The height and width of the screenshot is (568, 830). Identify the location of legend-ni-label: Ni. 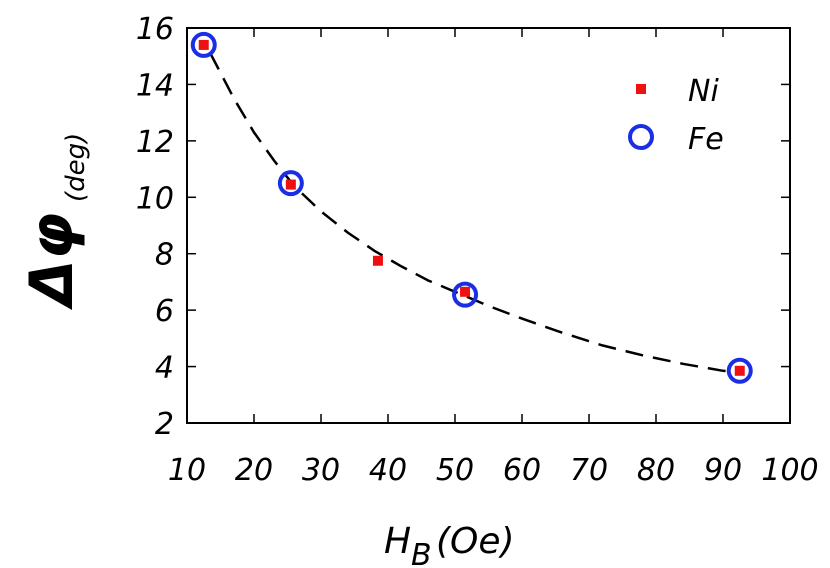
(703, 91).